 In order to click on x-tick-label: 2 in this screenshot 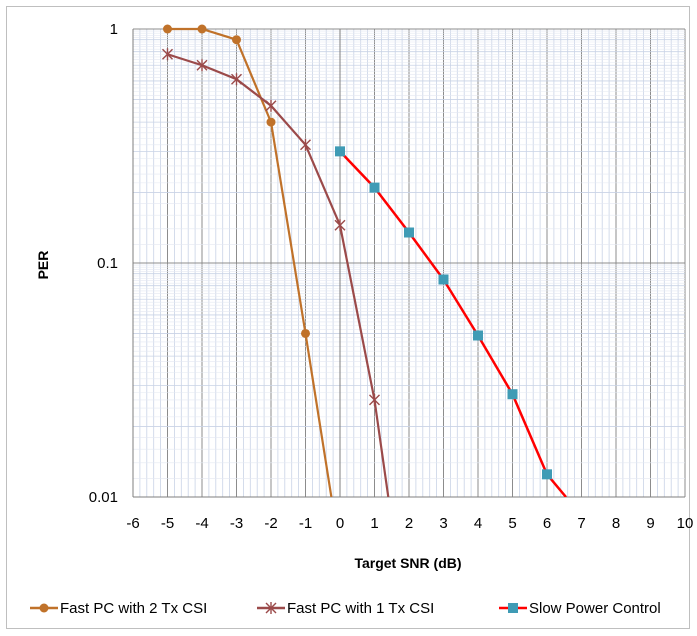, I will do `click(409, 523)`.